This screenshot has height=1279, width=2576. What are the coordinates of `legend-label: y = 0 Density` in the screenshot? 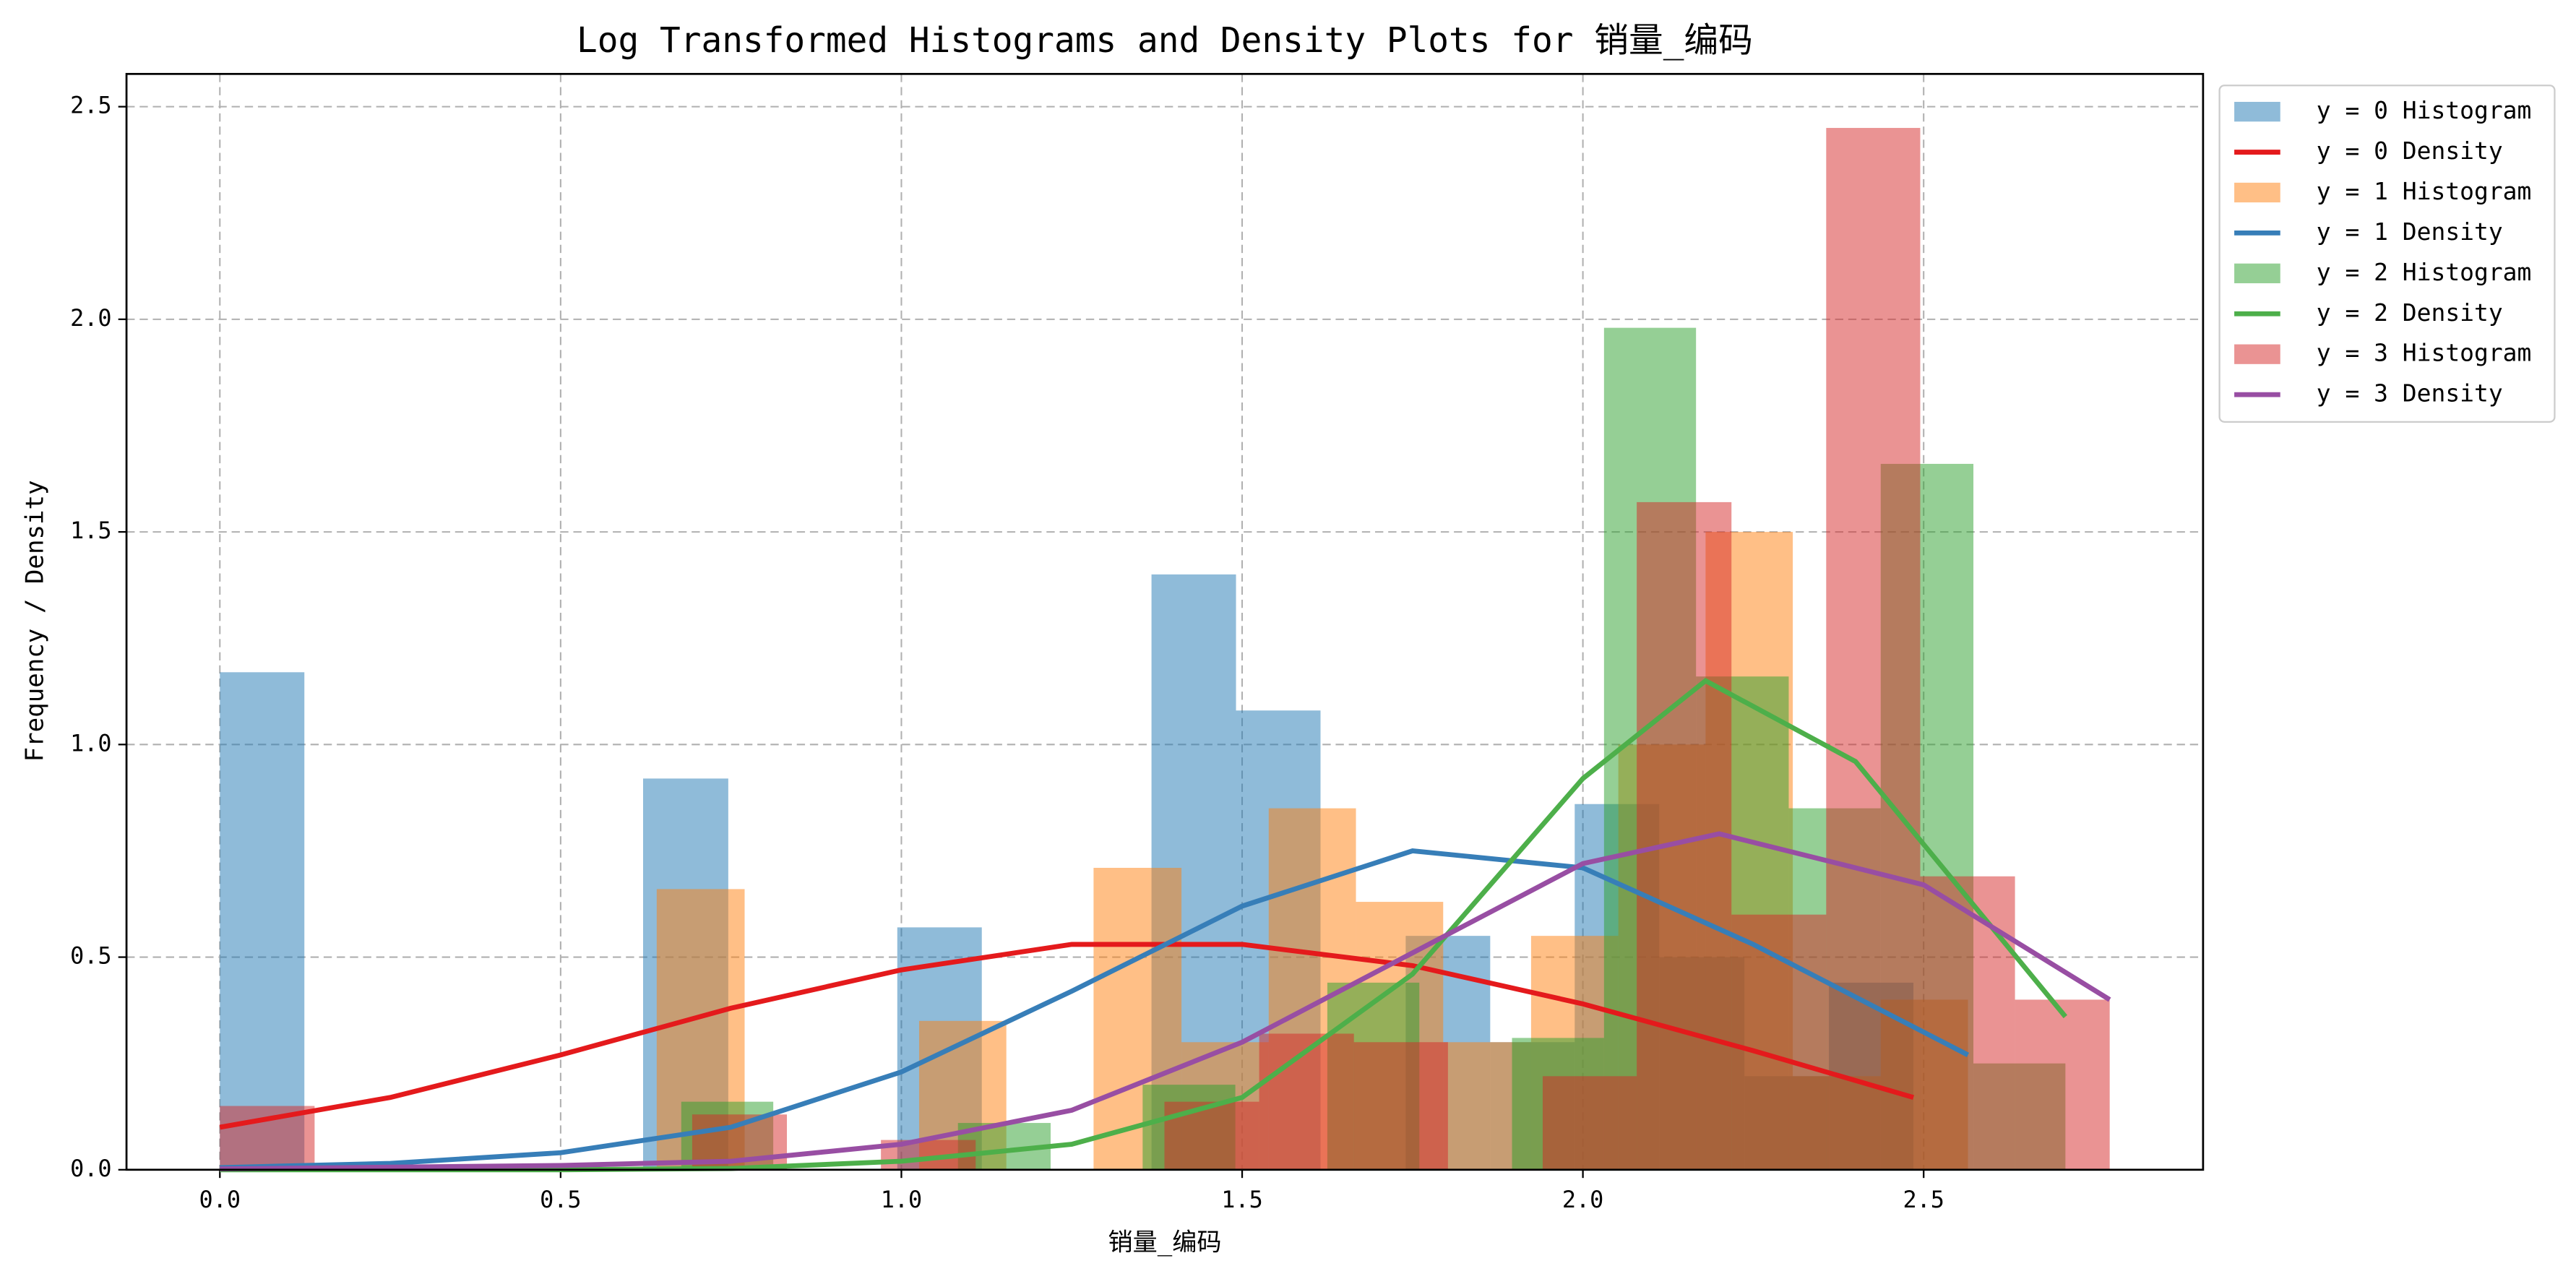 It's located at (2410, 151).